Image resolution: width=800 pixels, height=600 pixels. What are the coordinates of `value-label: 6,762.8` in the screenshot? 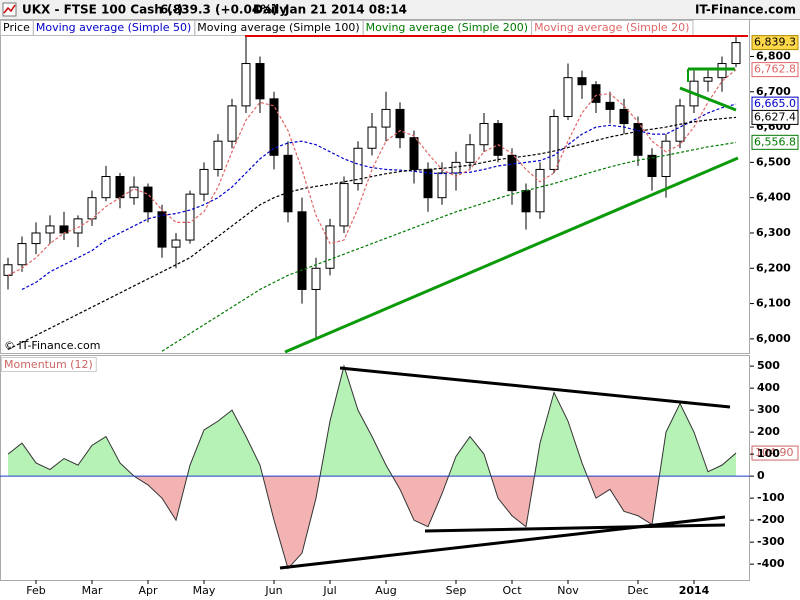 It's located at (775, 69).